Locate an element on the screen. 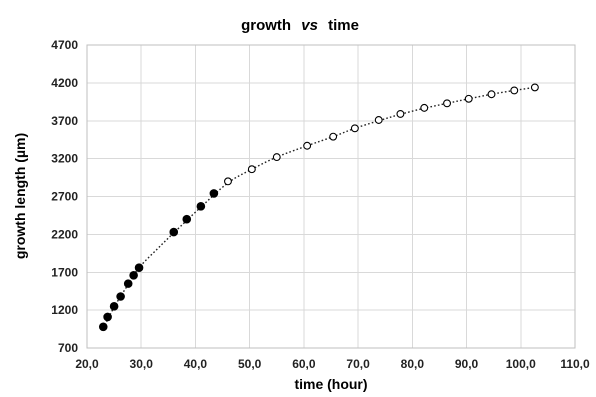 The image size is (596, 397). y-tick-label: 700 is located at coordinates (68, 348).